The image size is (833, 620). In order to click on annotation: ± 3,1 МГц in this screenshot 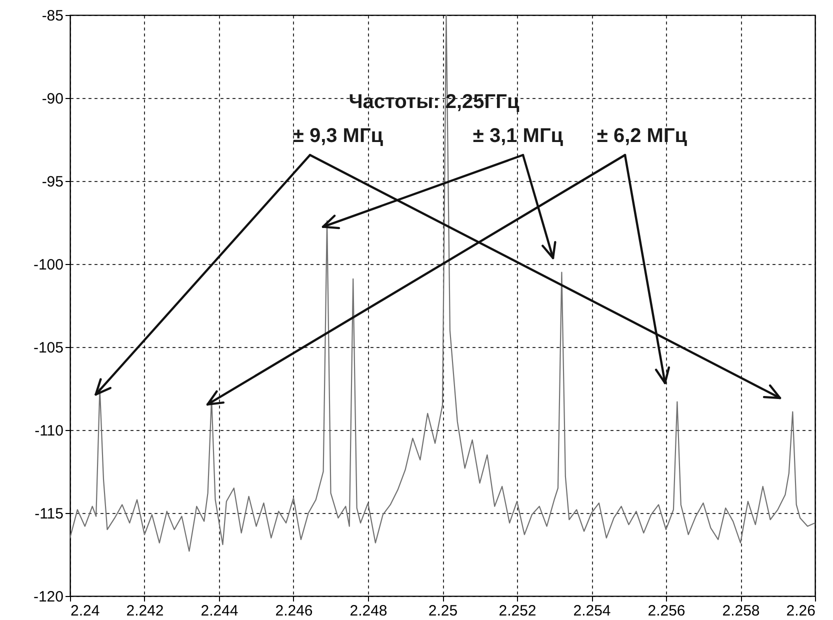, I will do `click(518, 136)`.